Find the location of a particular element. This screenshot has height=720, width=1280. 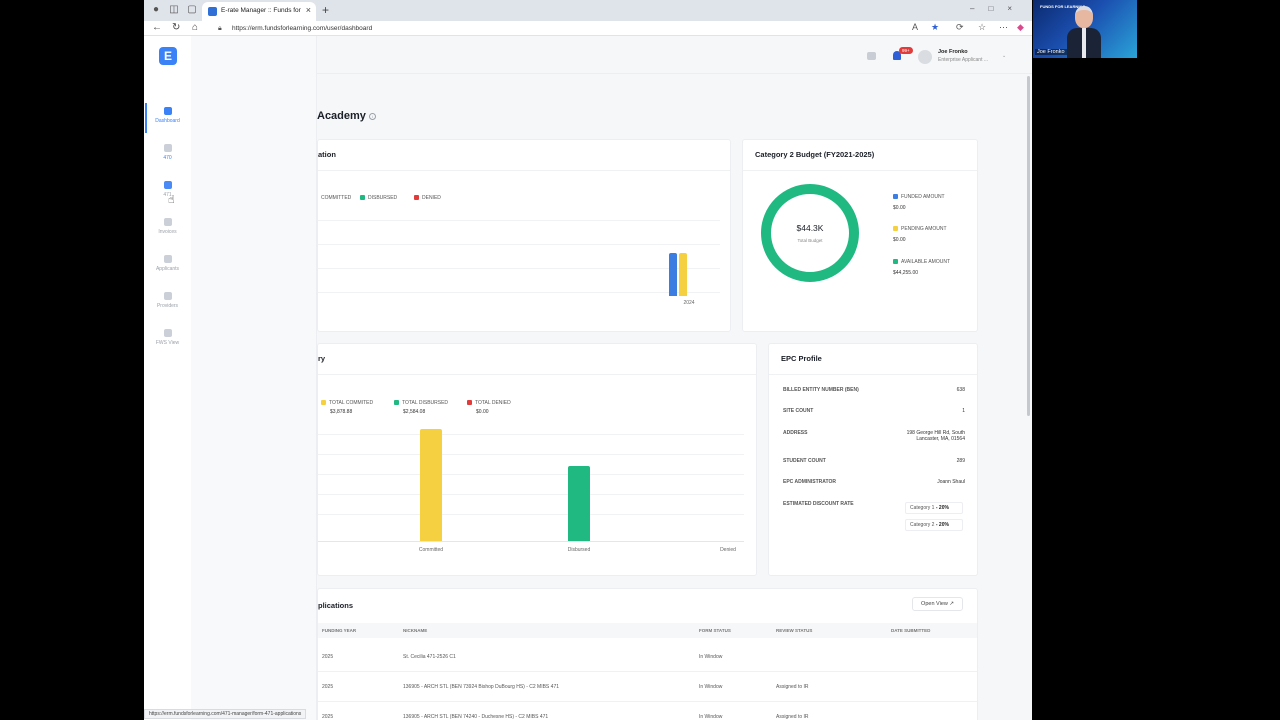

webcam-overlay: FUNDS FOR LEARNING Joe Fronko is located at coordinates (1085, 29).